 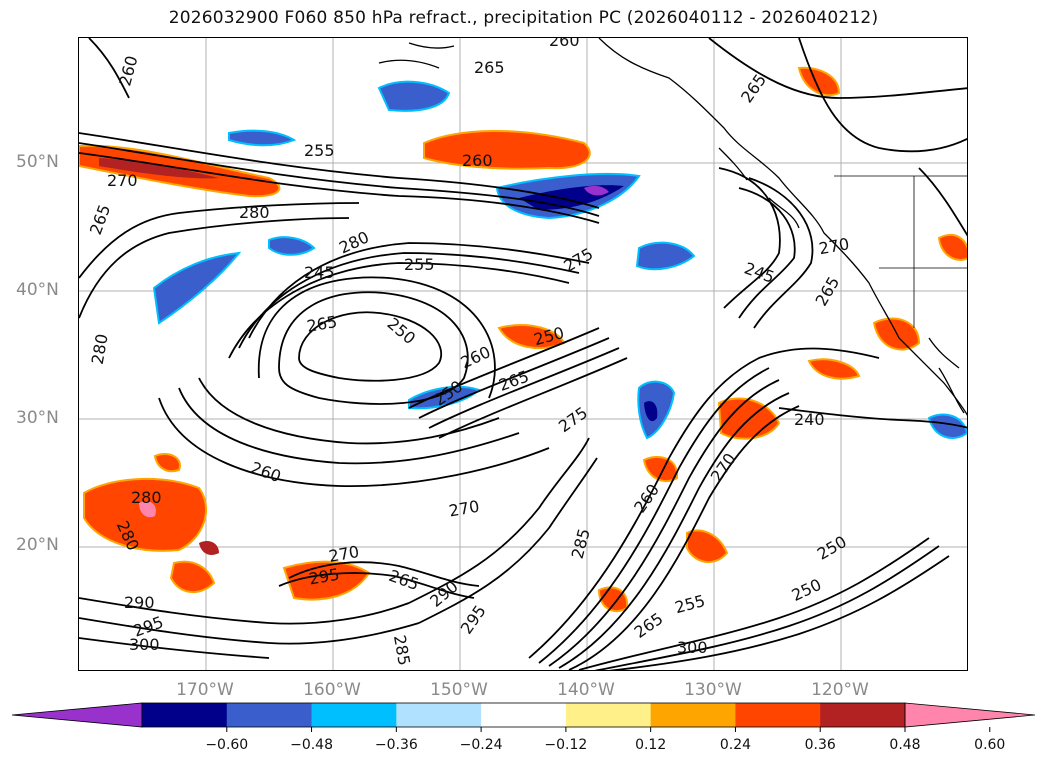 I want to click on lon-label-150w: 150°W, so click(x=459, y=690).